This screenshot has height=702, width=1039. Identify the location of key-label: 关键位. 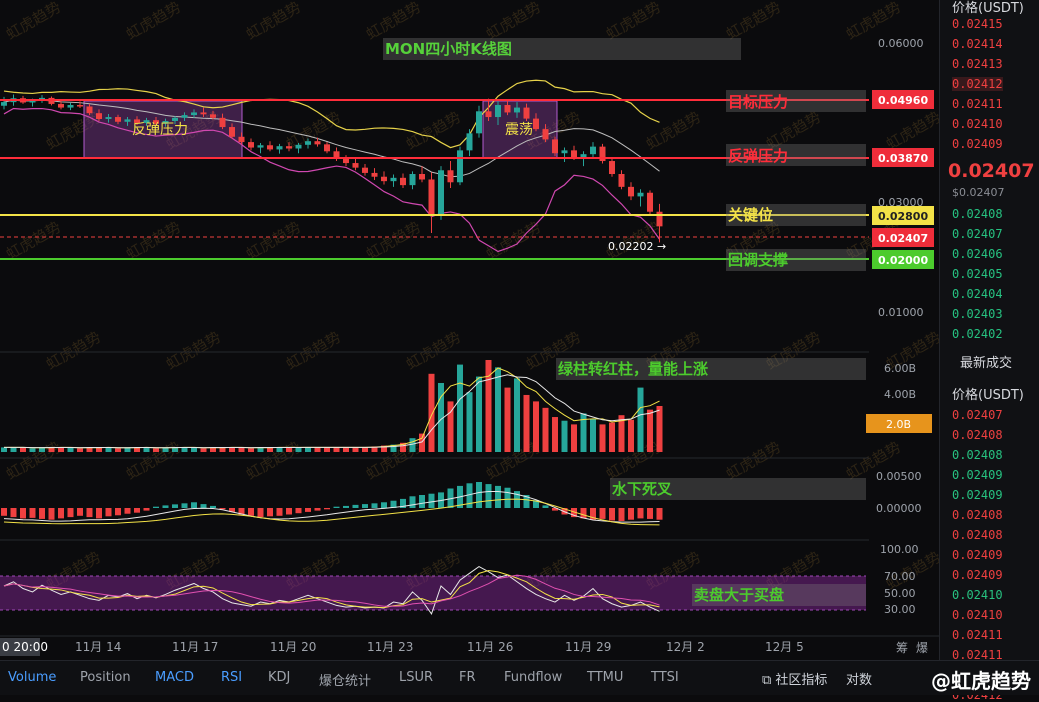
(750, 215).